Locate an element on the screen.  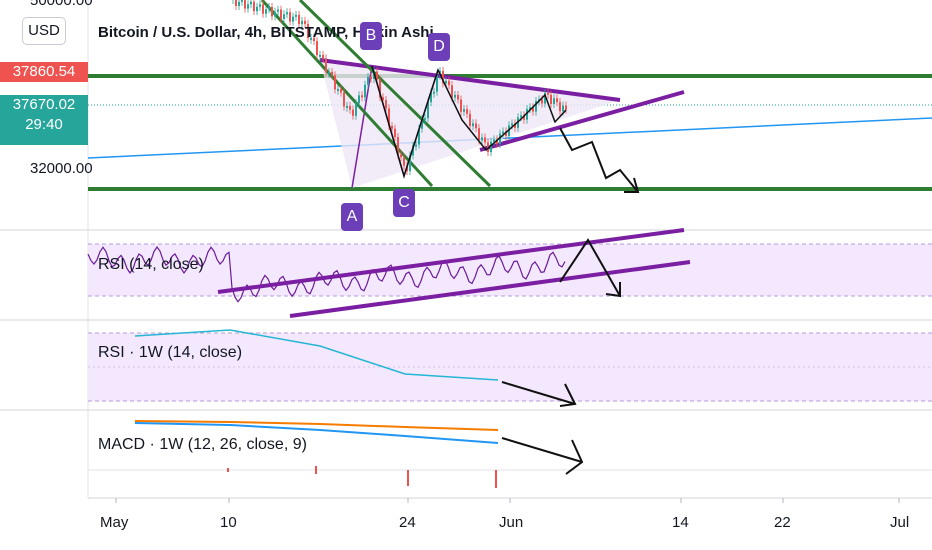
triangle-lower-line is located at coordinates (582, 121).